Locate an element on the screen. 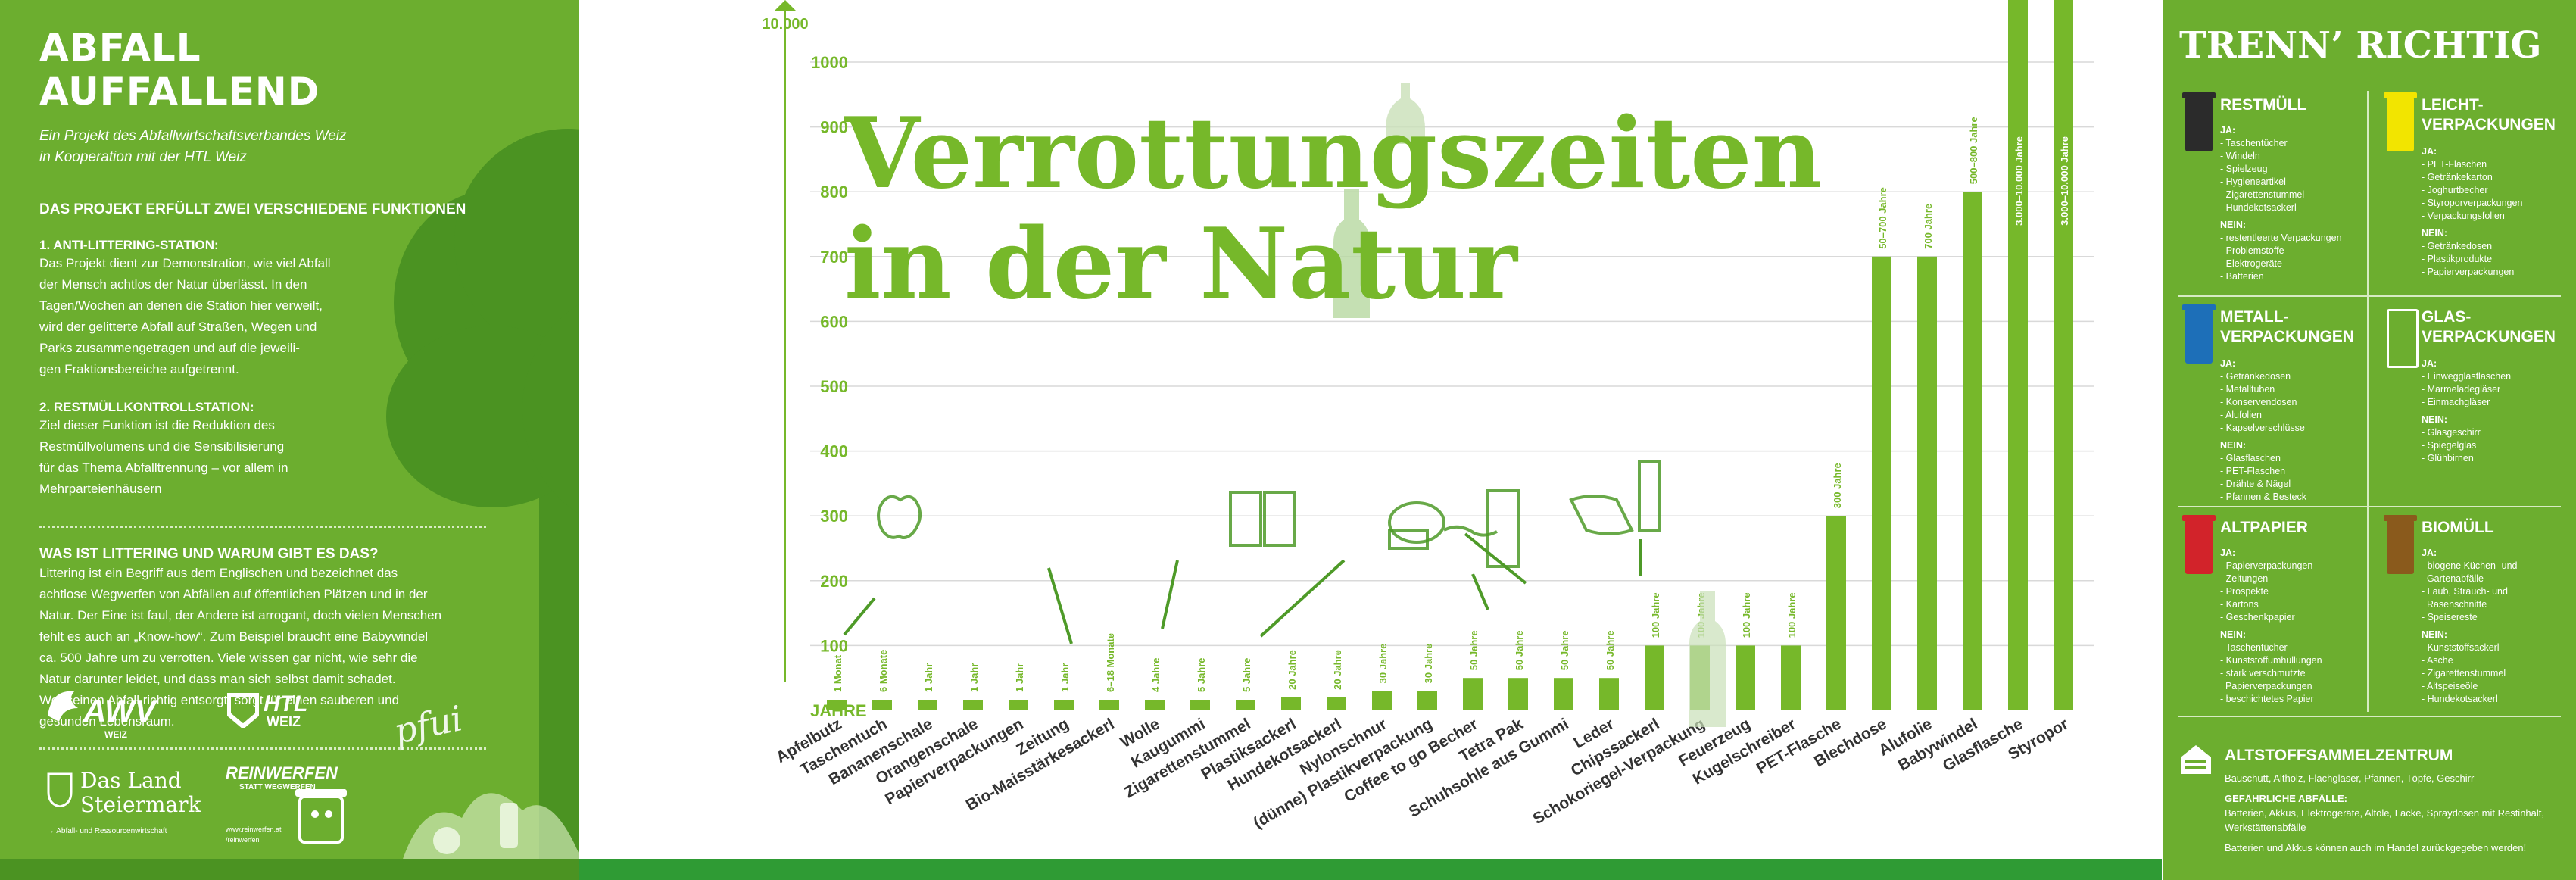  category-name: ALTPAPIER is located at coordinates (2264, 527).